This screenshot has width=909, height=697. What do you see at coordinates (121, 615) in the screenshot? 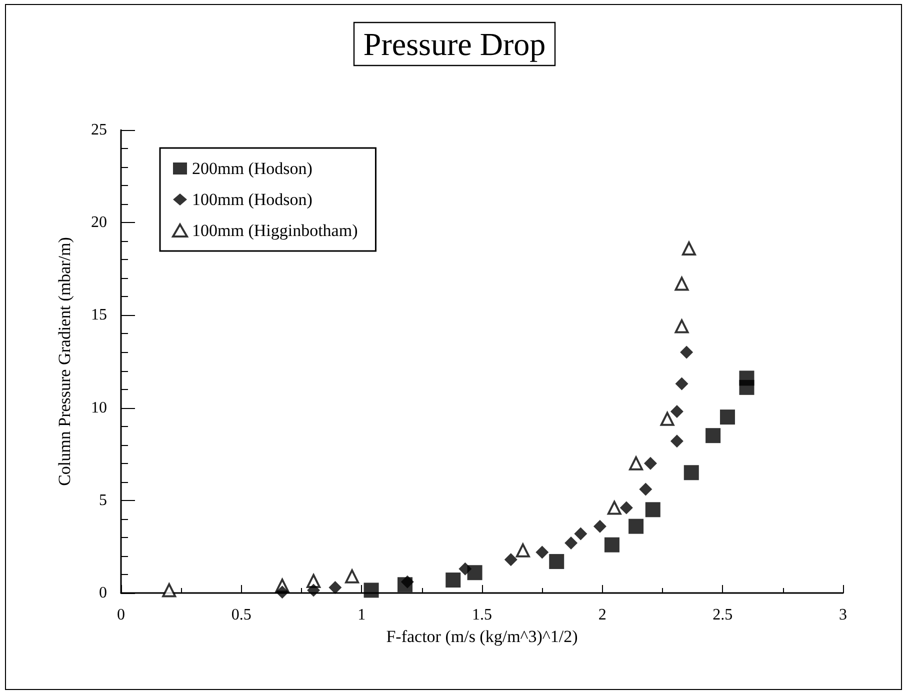
I see `x-tick-label: 0` at bounding box center [121, 615].